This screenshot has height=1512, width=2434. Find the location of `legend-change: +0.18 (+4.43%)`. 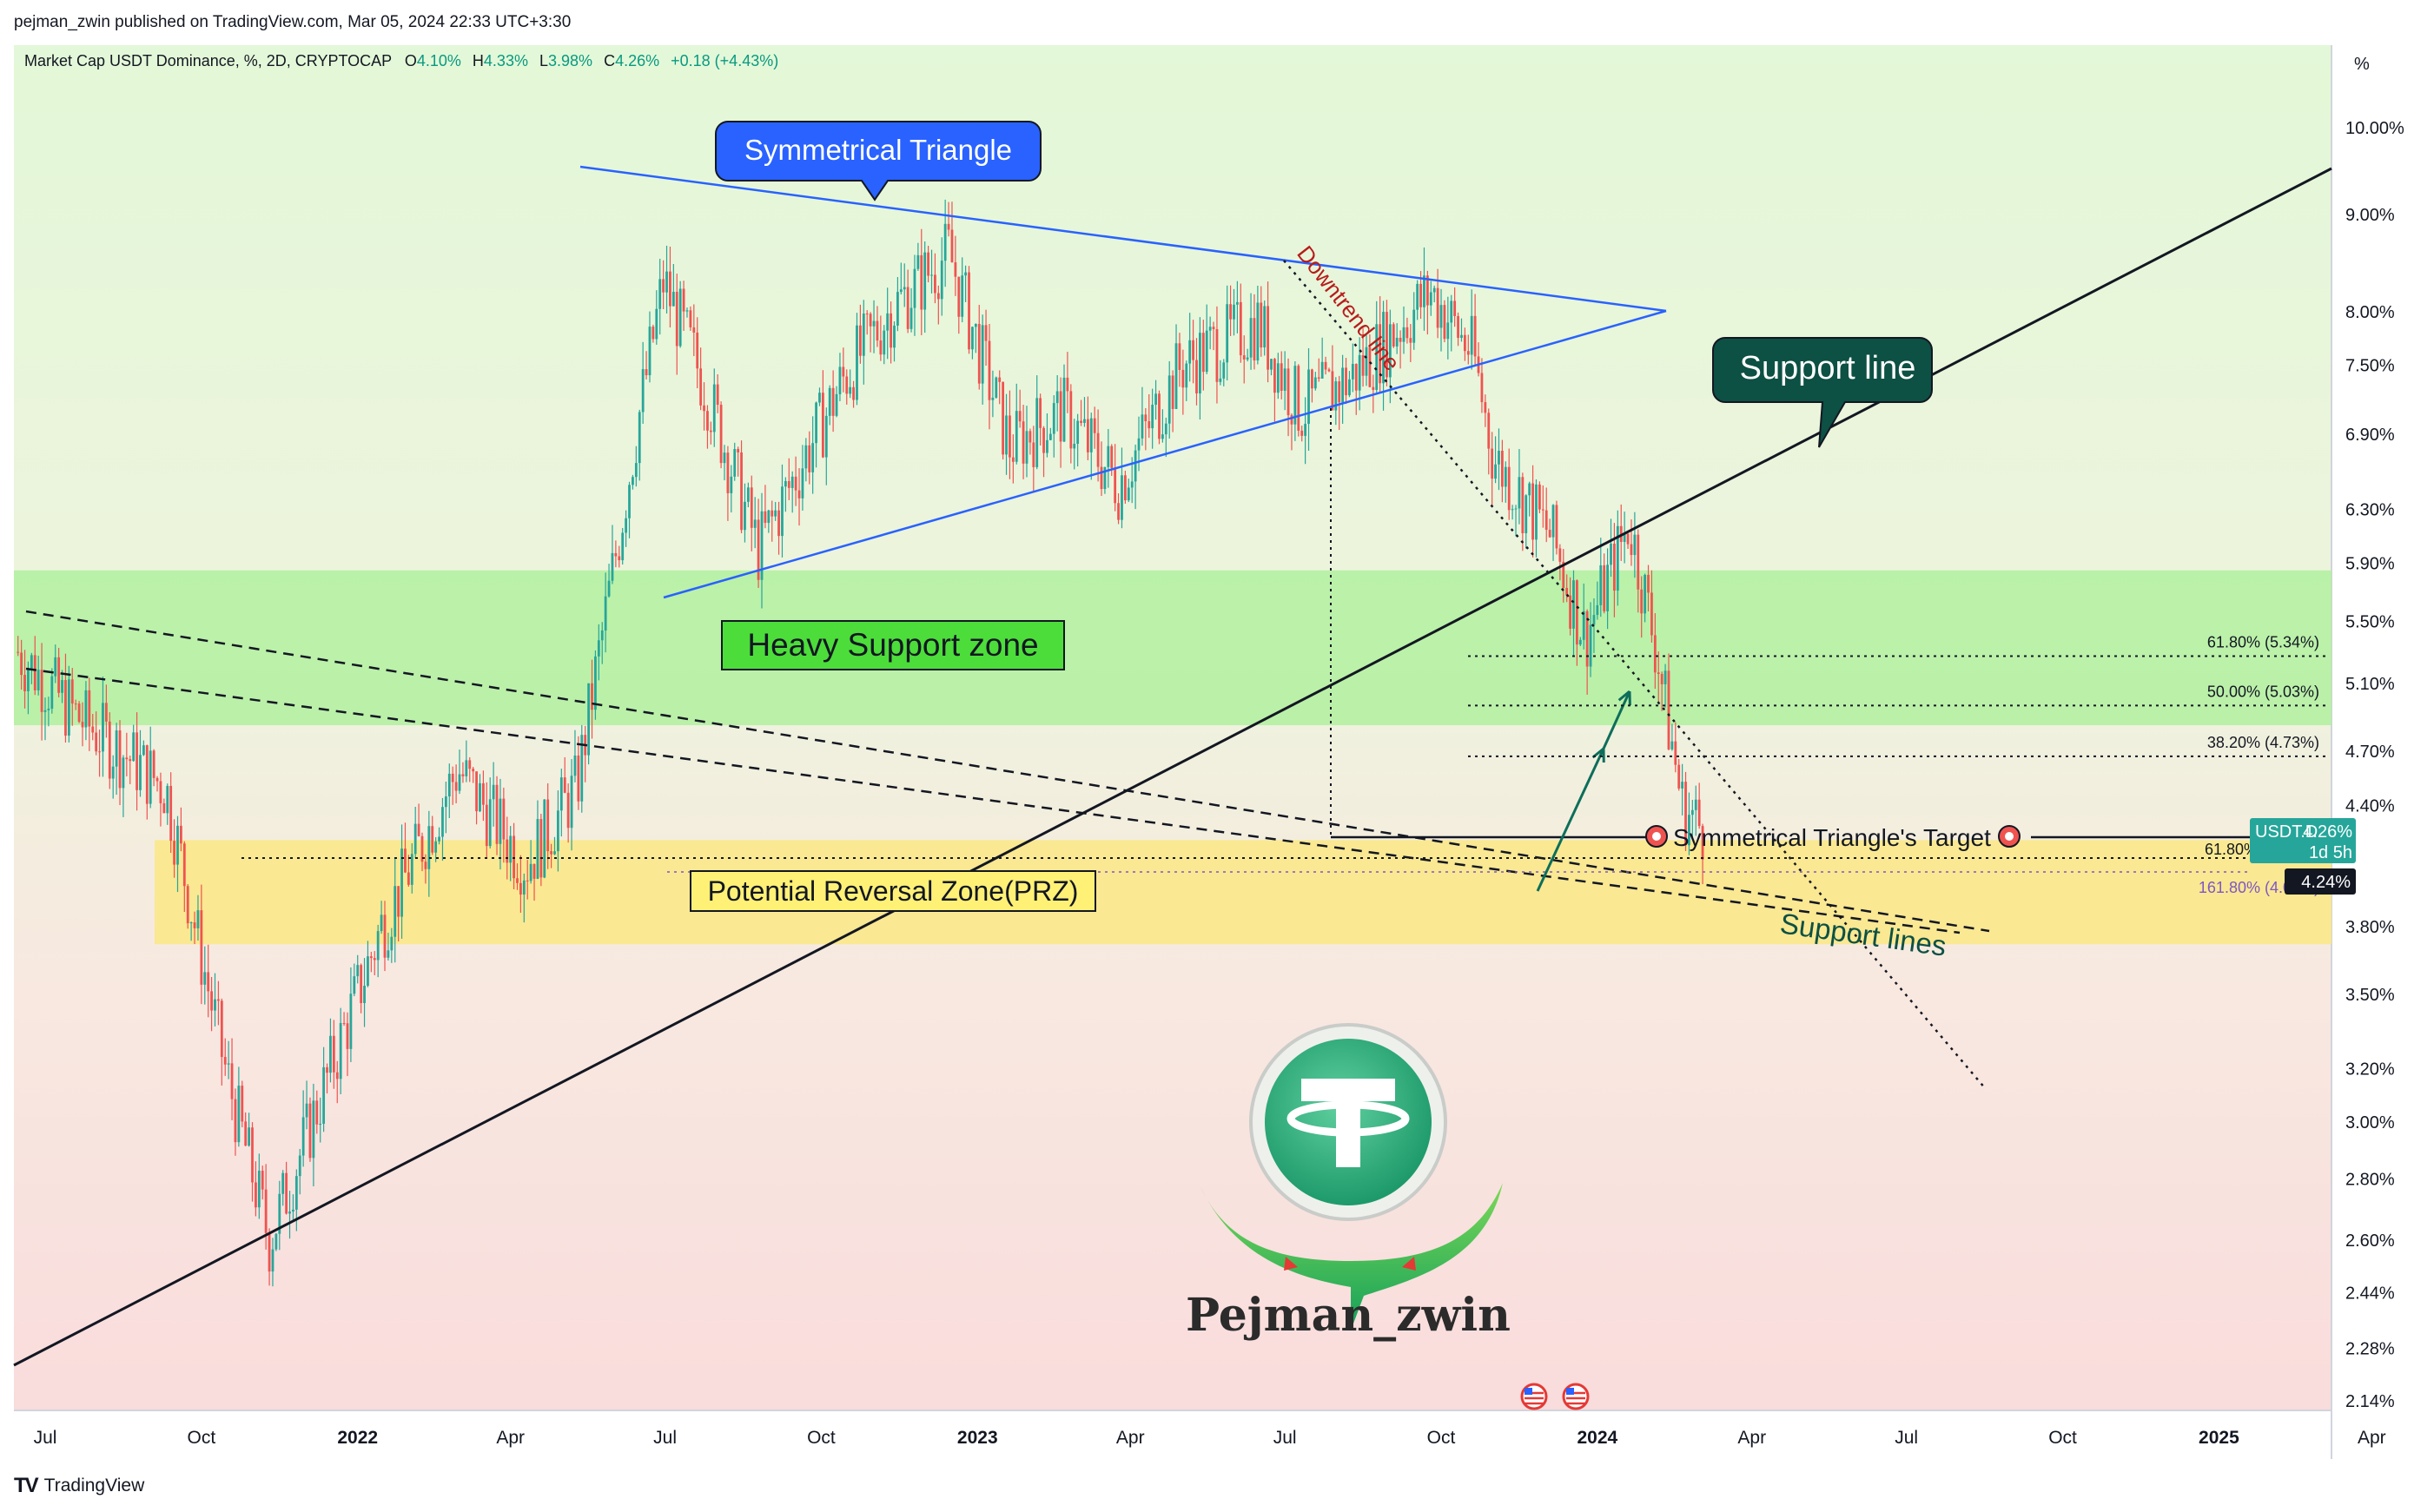

legend-change: +0.18 (+4.43%) is located at coordinates (724, 60).